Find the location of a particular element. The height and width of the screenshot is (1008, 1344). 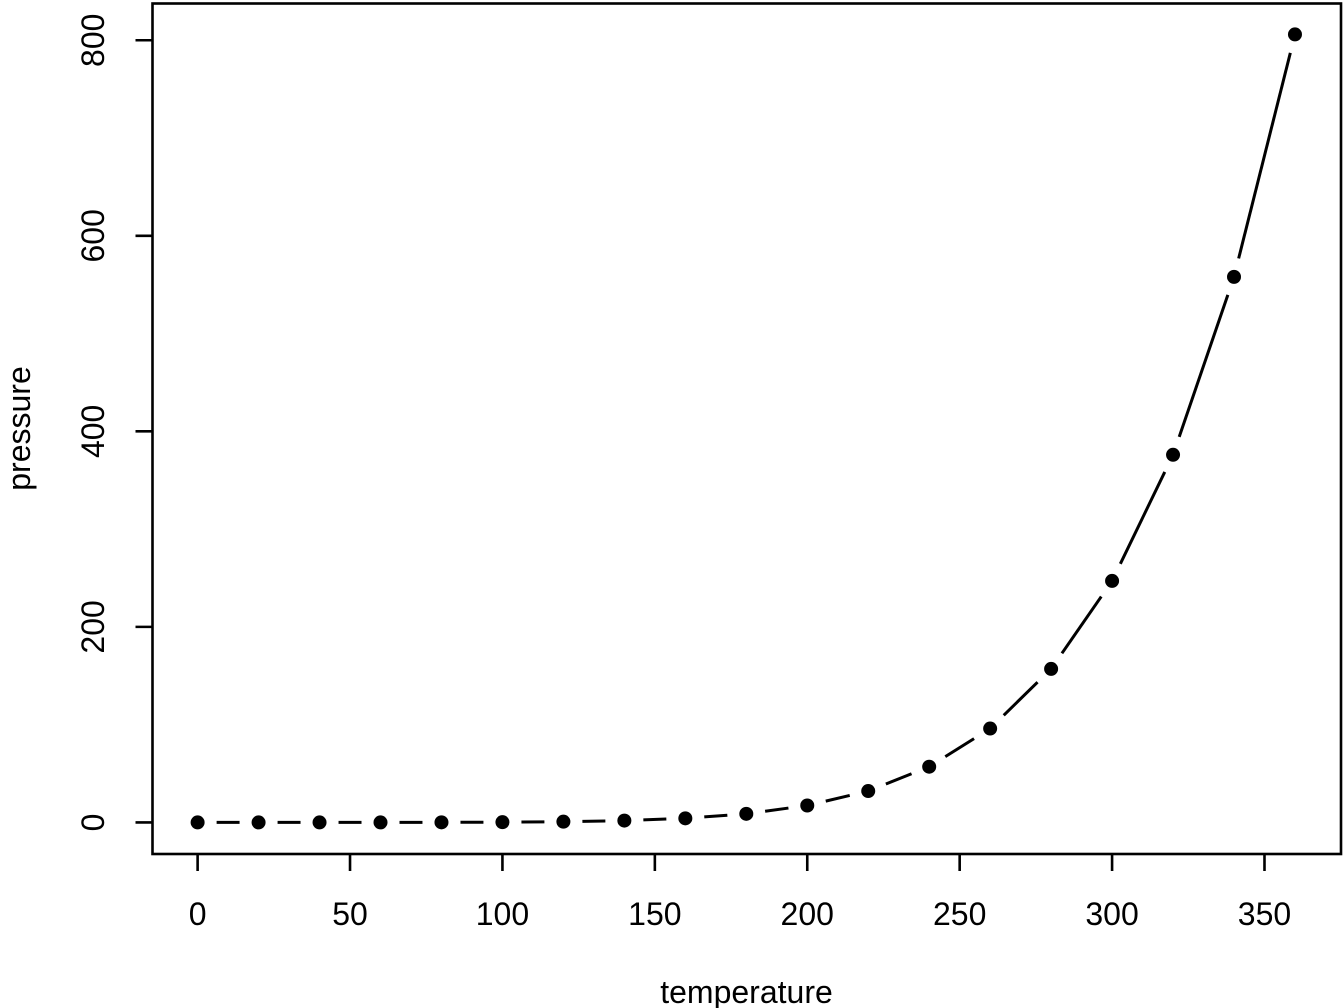

x-tick-label: 300 is located at coordinates (1111, 914).